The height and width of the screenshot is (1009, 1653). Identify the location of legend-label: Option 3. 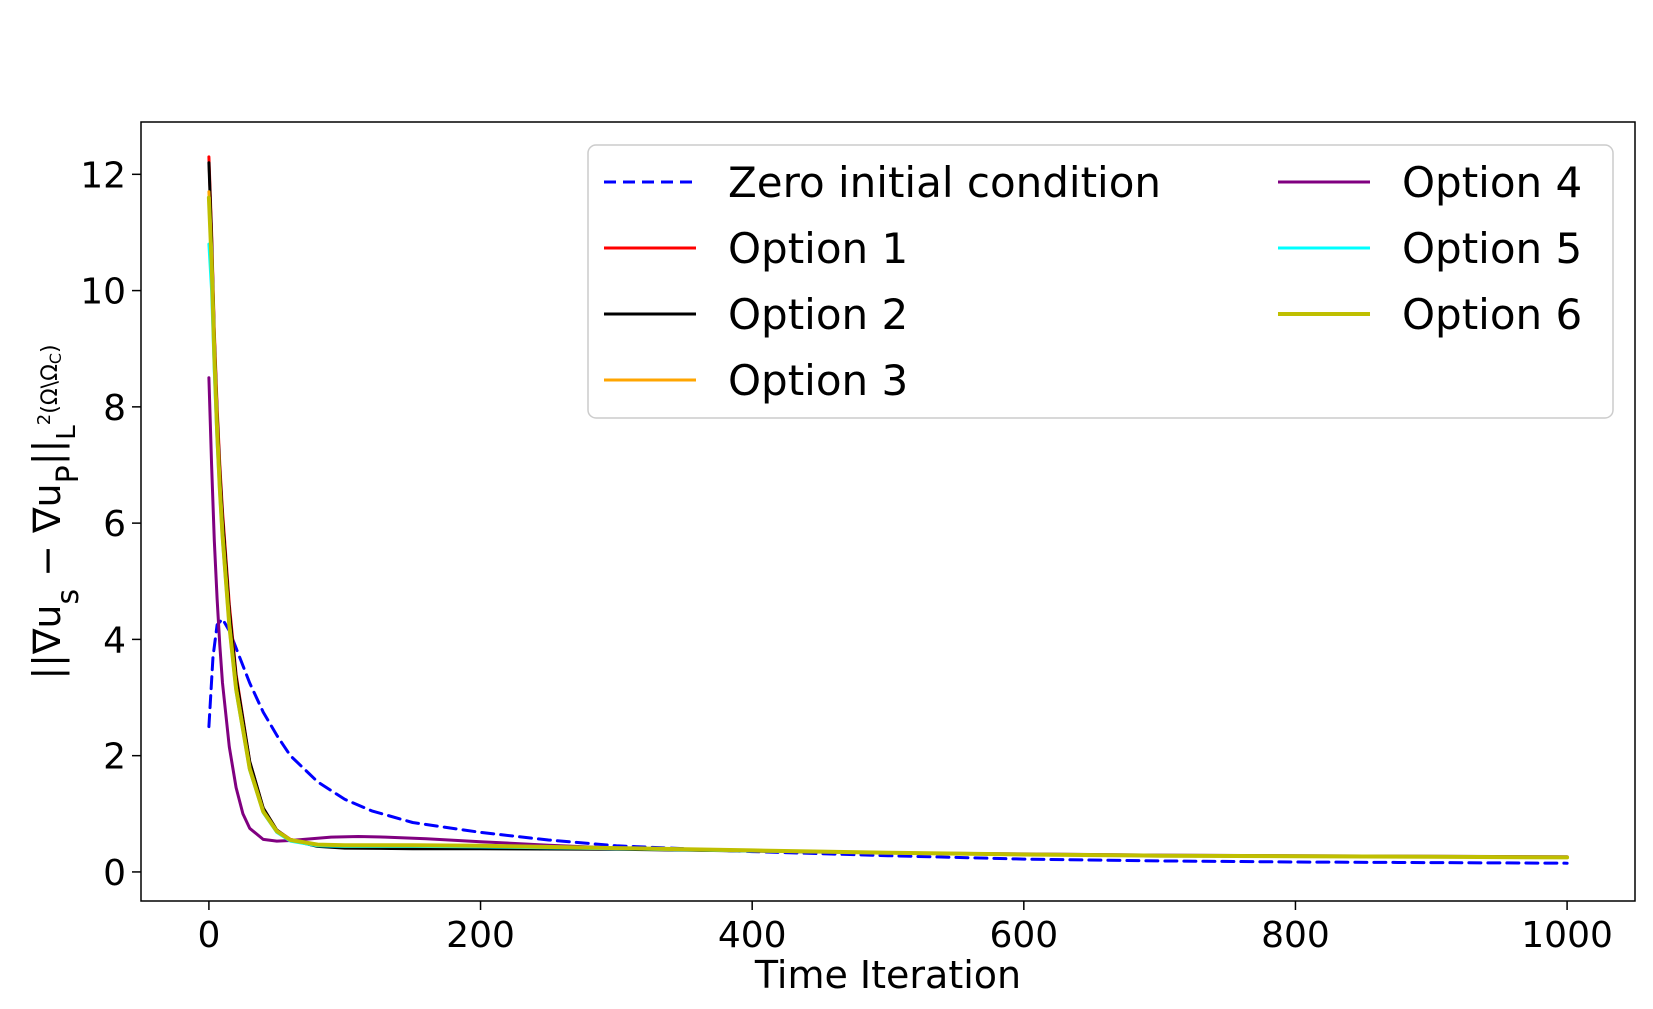
(818, 380).